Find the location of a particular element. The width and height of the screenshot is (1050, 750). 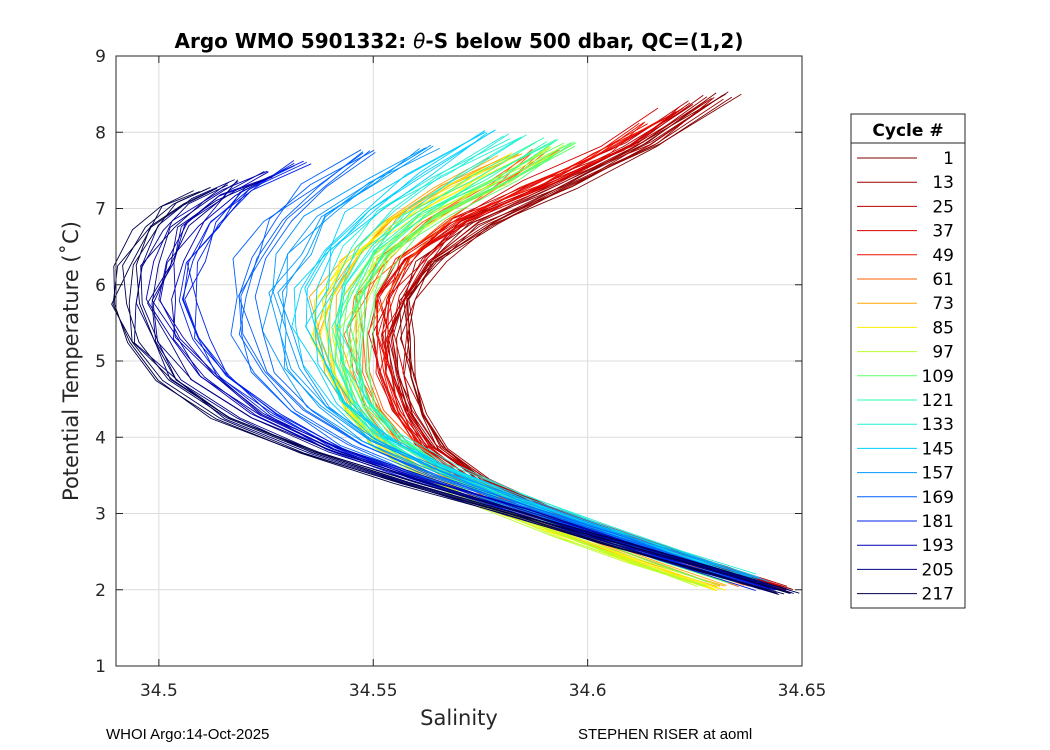

legend-entry: 97 is located at coordinates (905, 353).